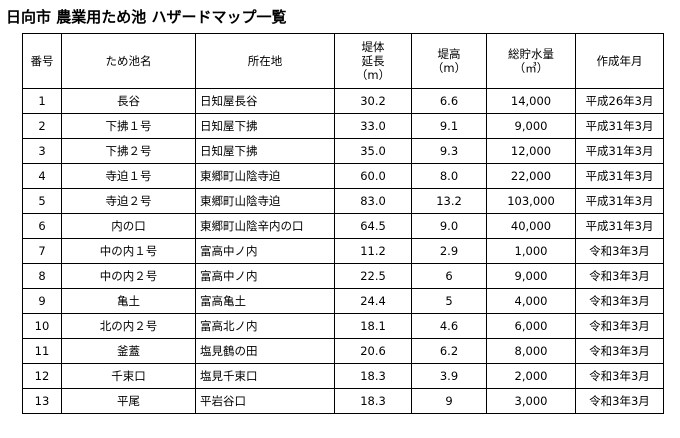 This screenshot has height=438, width=680. I want to click on header-name: ため池名, so click(128, 61).